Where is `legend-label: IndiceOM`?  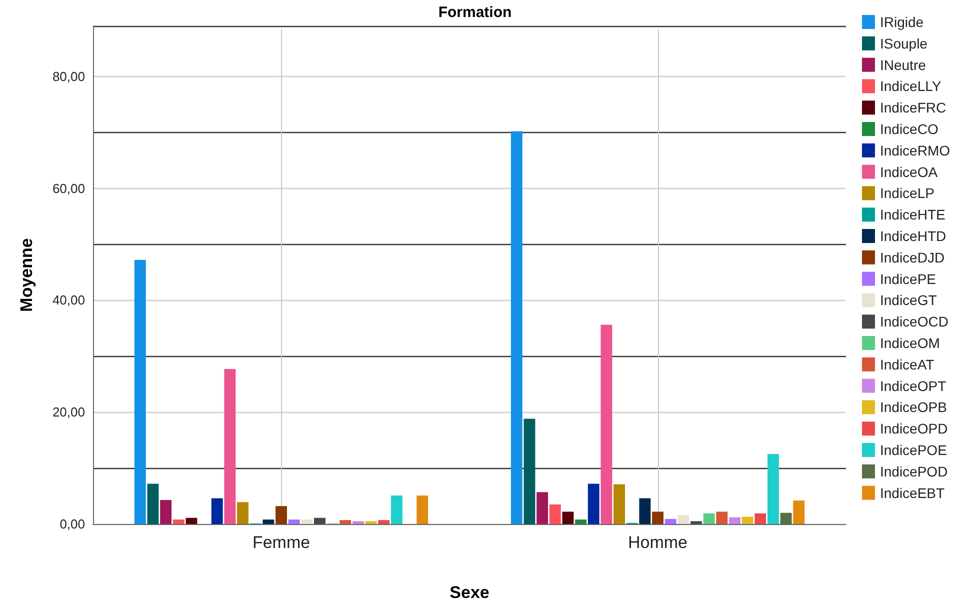 legend-label: IndiceOM is located at coordinates (910, 343).